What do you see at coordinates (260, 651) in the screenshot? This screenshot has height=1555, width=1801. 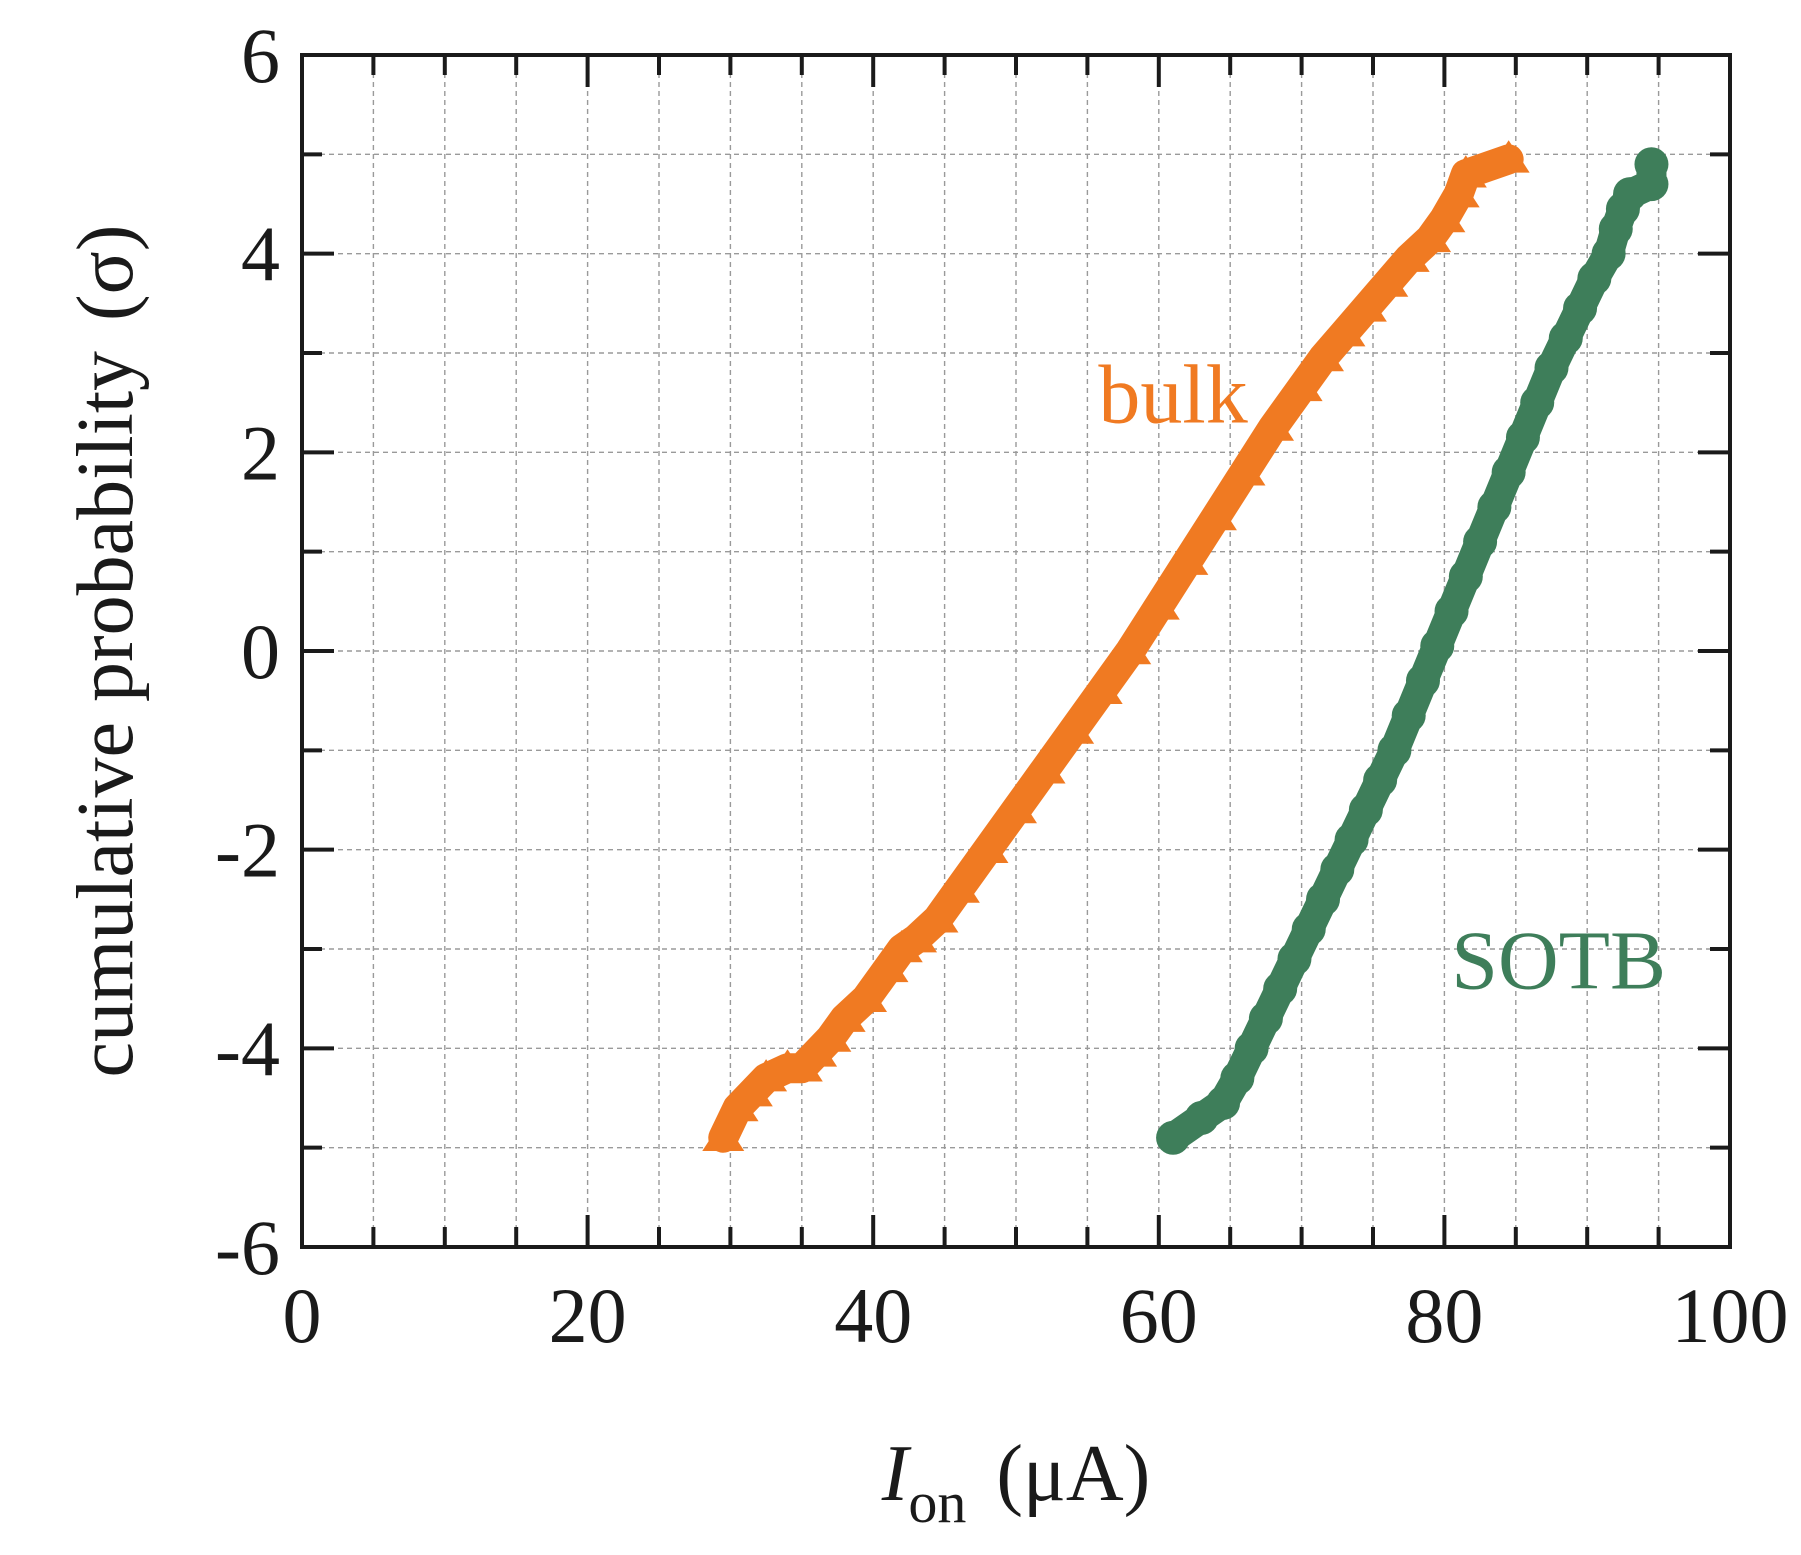 I see `y-tick-label: 0` at bounding box center [260, 651].